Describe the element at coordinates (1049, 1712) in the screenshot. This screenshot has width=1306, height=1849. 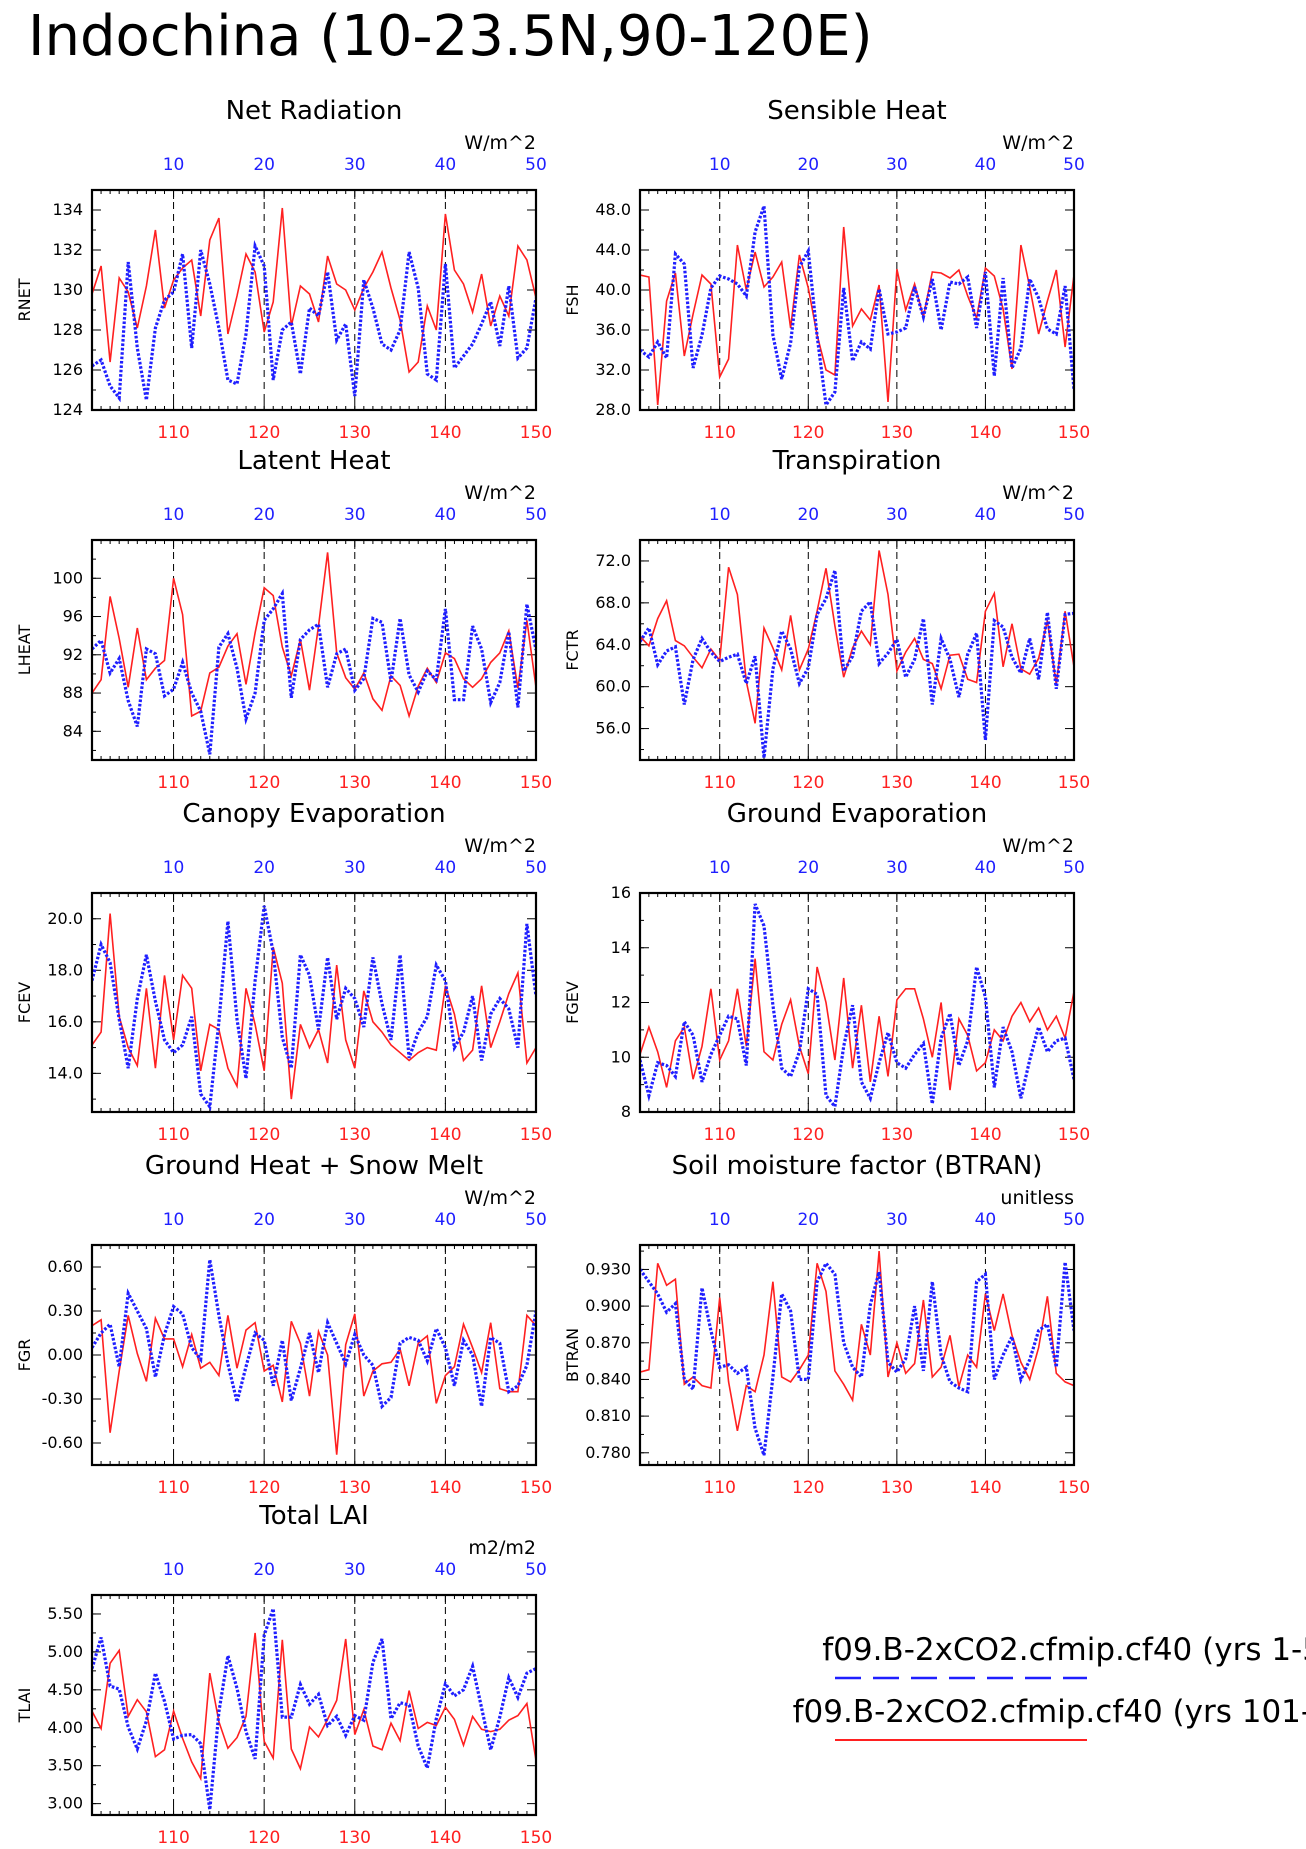
I see `legend-label-yrs-101-150: f09.B-2xCO2.cfmip.cf40 (yrs 101-150)` at that location.